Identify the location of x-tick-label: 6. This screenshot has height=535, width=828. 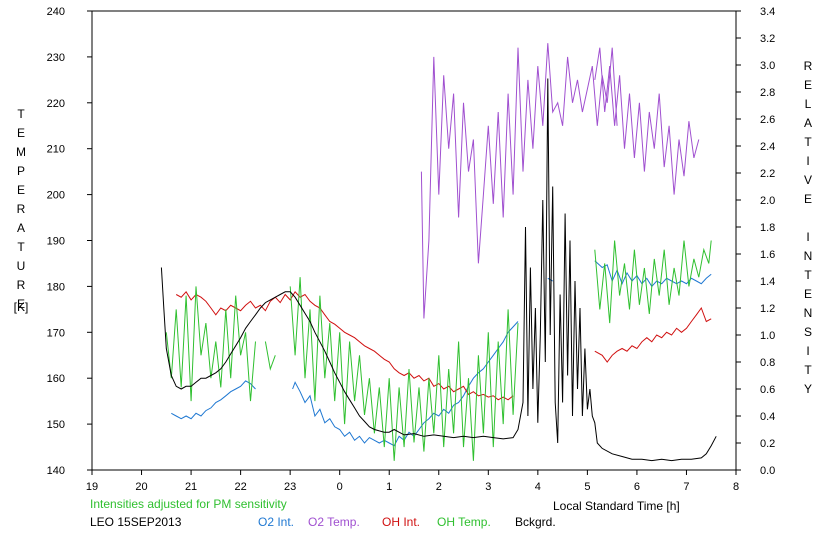
(637, 487).